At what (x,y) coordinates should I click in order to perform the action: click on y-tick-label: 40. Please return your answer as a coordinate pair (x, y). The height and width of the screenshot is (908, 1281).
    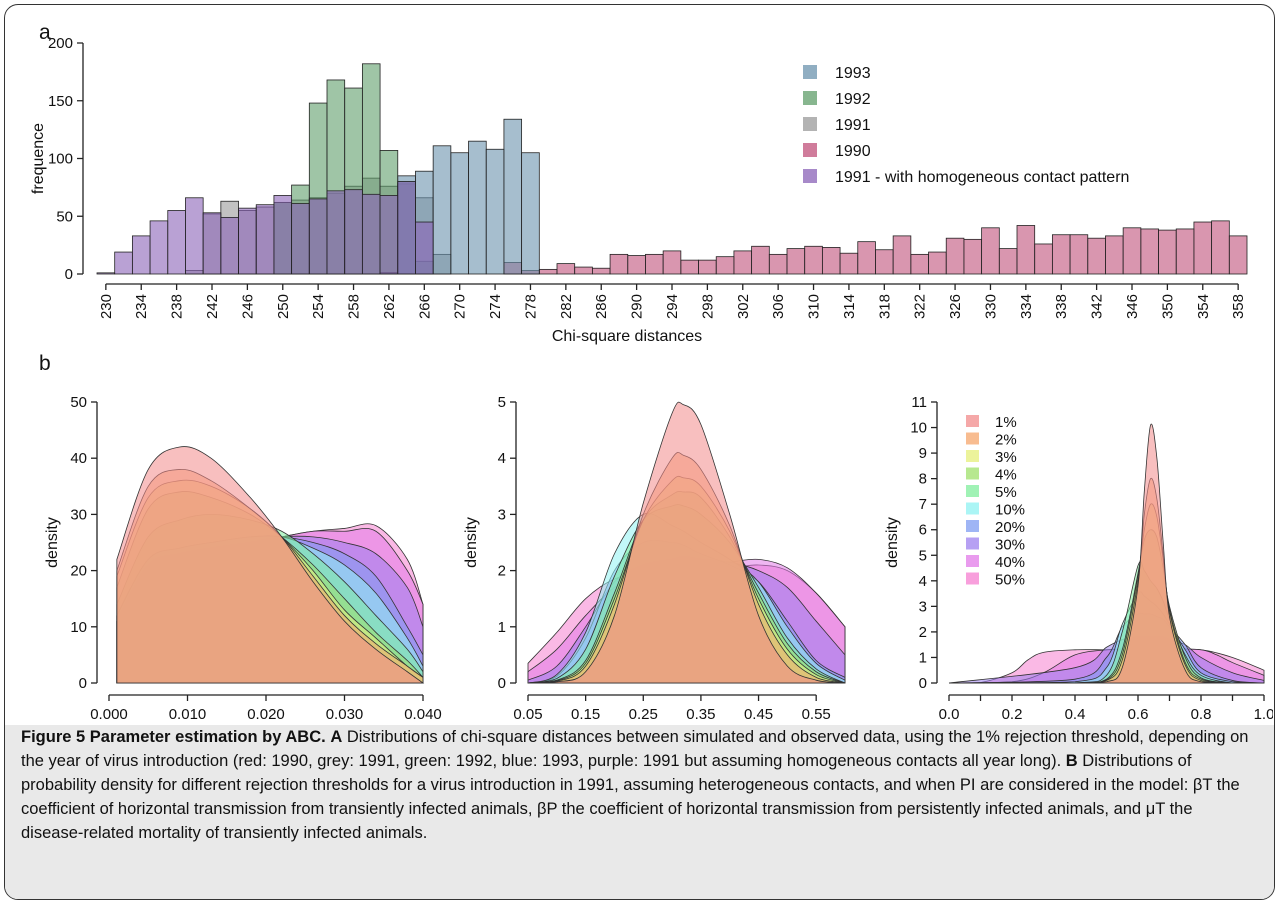
    Looking at the image, I should click on (78, 458).